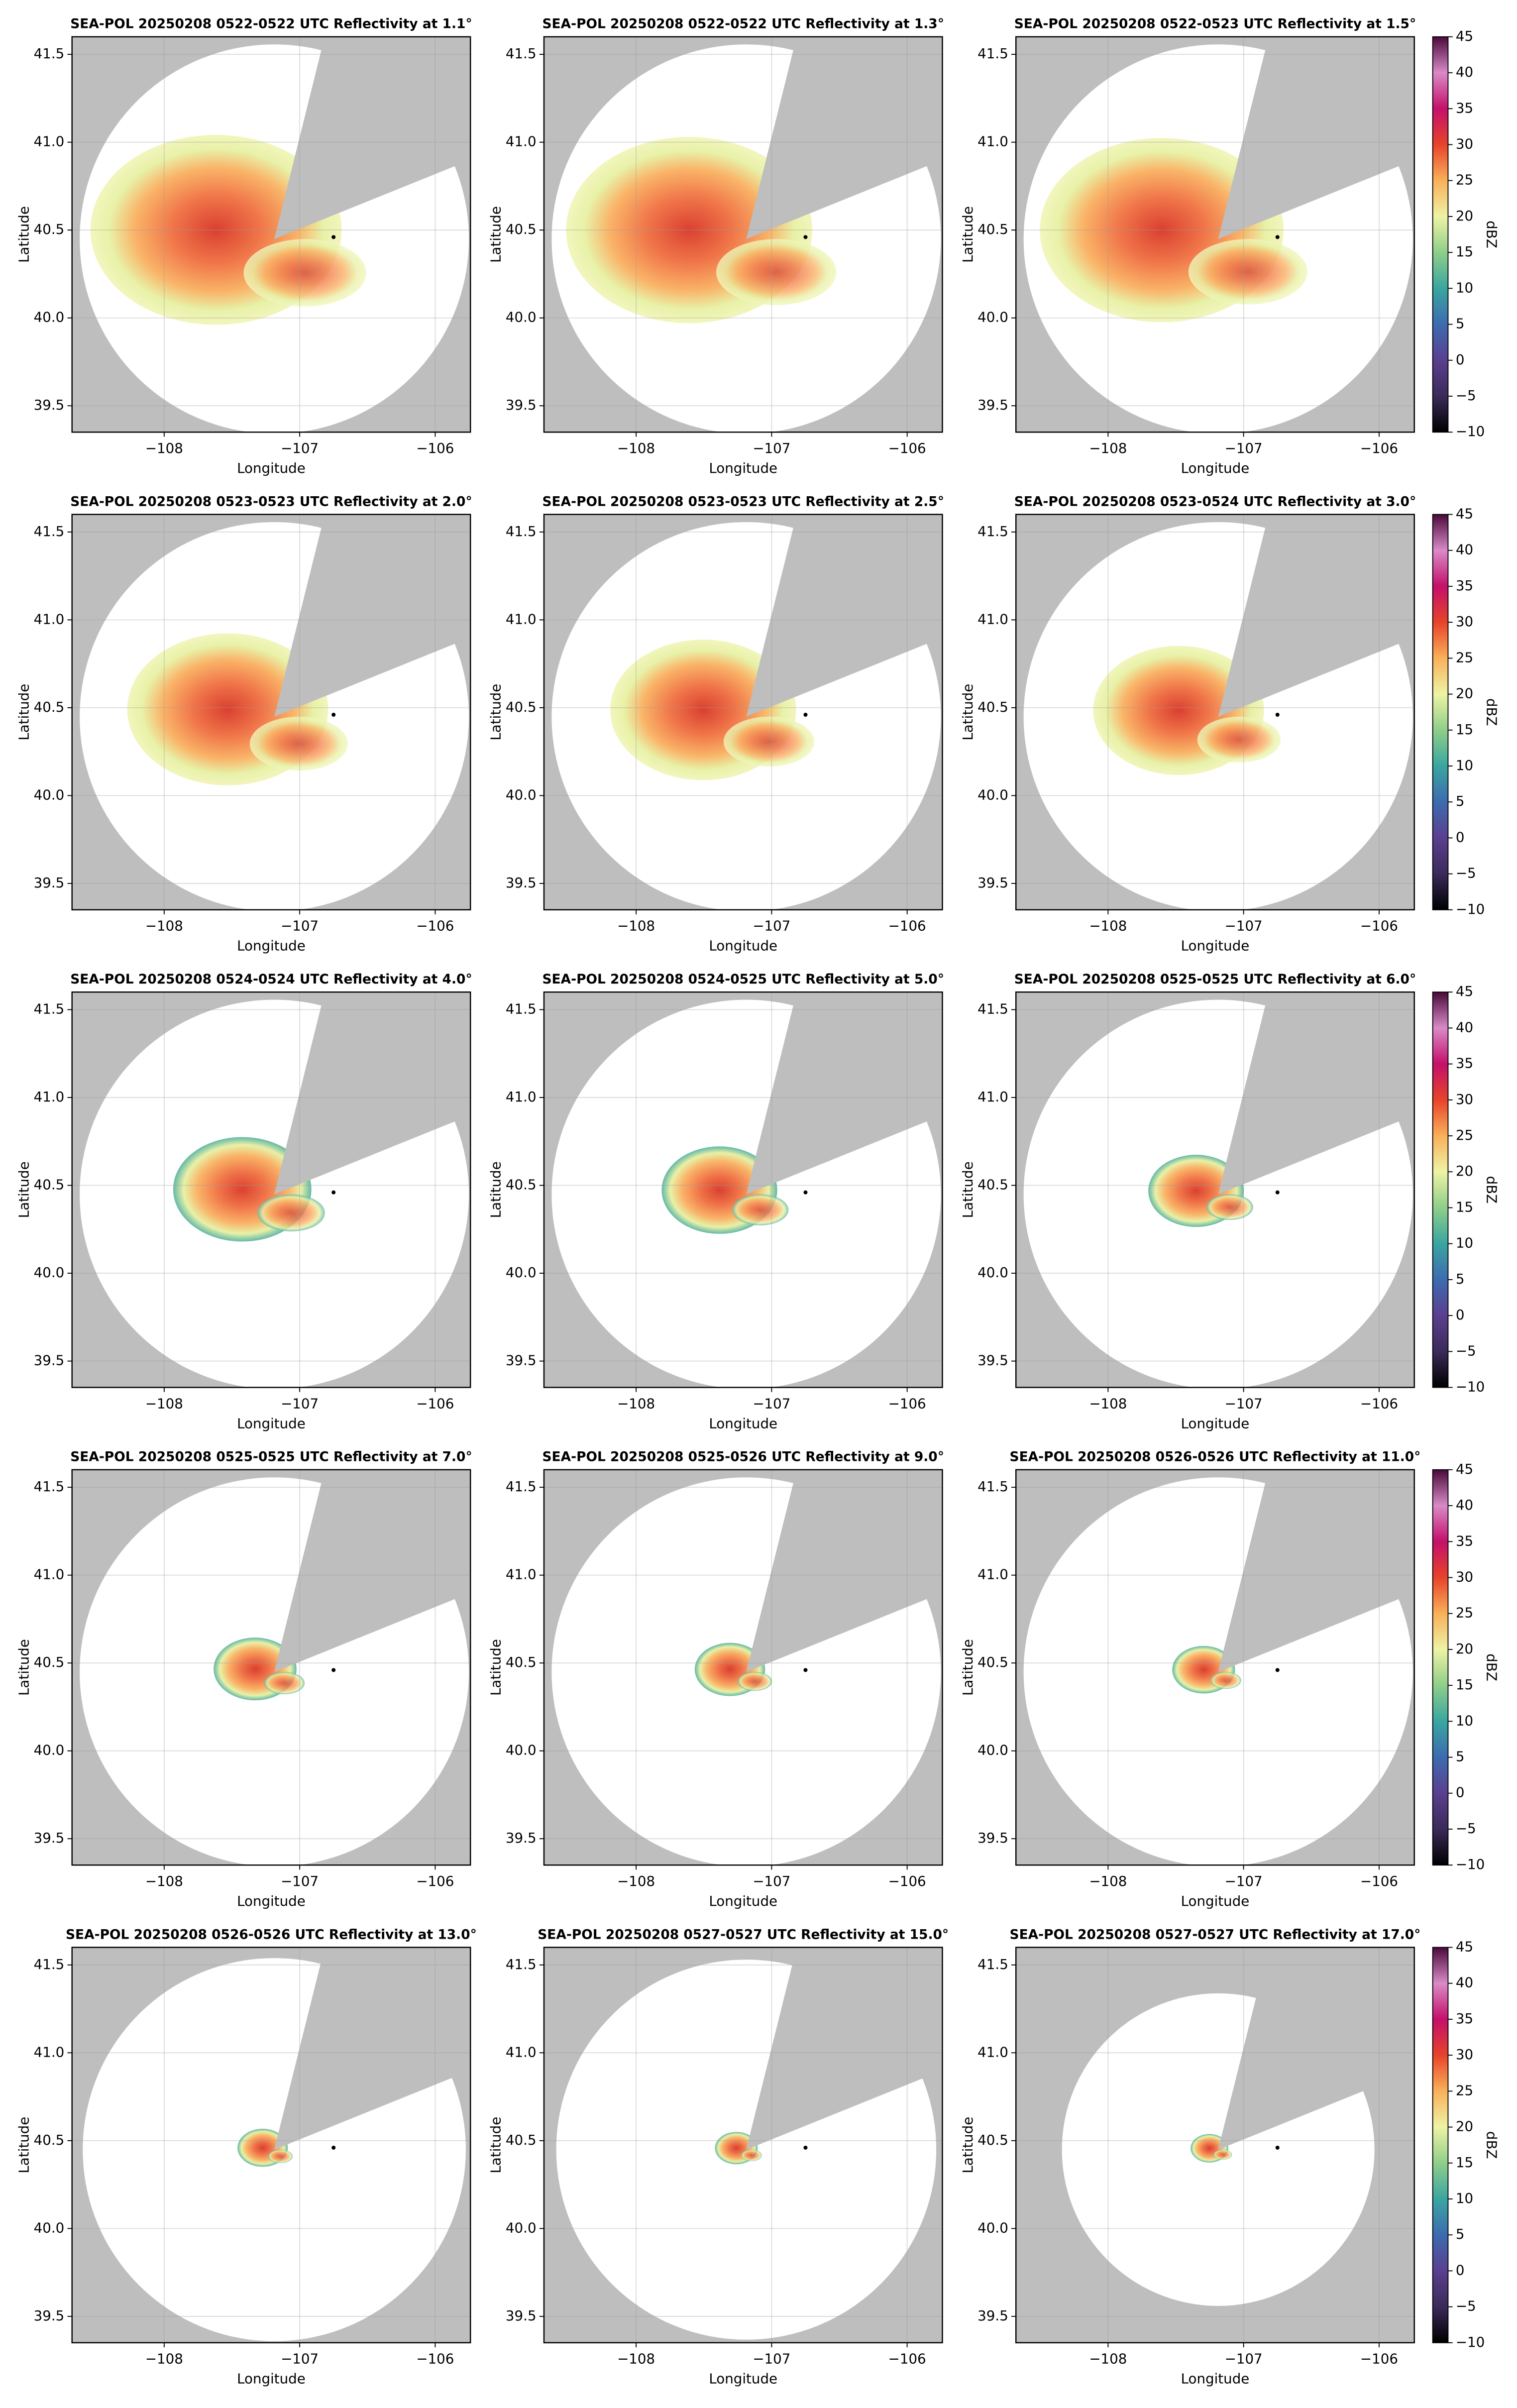  I want to click on colorbar-tick-label: 25, so click(1465, 1135).